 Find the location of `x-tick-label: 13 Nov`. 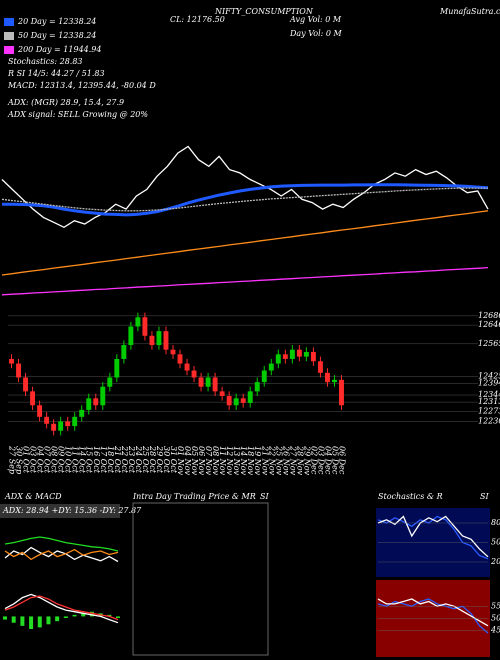

x-tick-label: 13 Nov is located at coordinates (236, 461).